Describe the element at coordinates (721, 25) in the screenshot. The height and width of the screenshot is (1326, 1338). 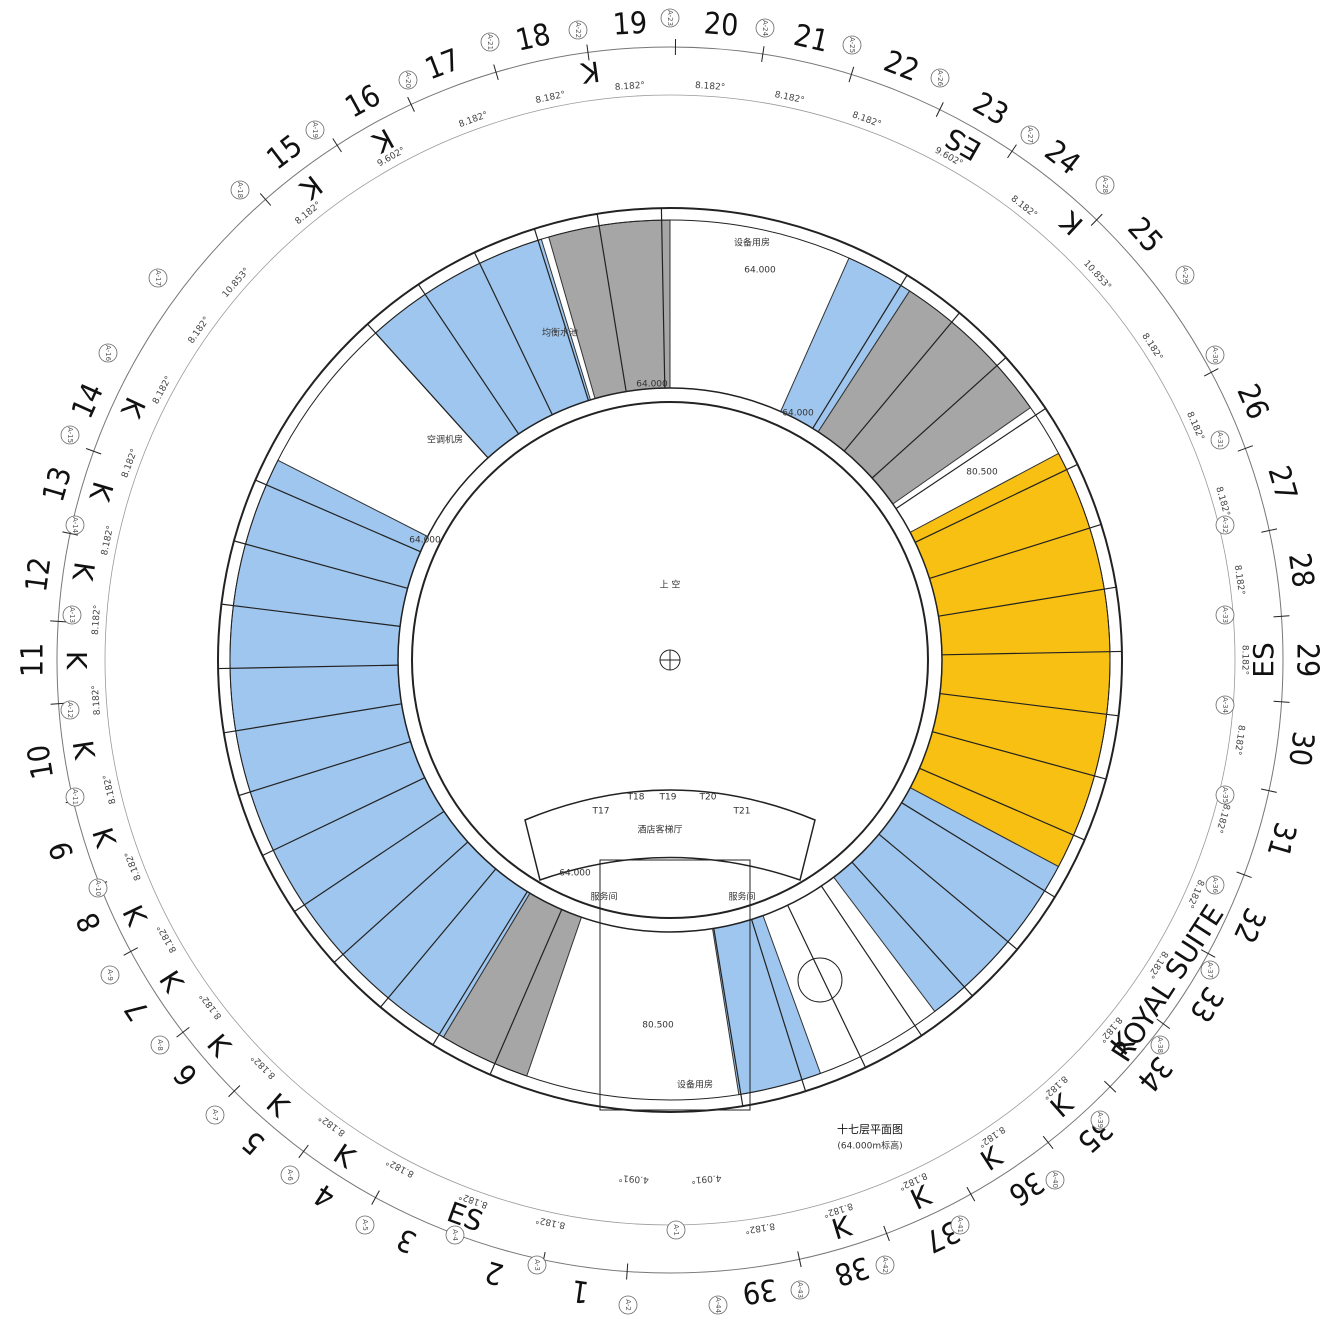
I see `unit-number: 20` at that location.